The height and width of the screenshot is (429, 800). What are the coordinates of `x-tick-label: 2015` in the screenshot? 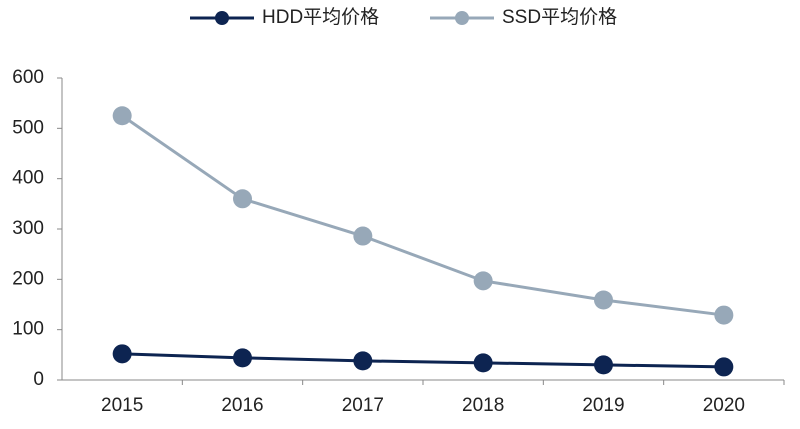 It's located at (122, 405).